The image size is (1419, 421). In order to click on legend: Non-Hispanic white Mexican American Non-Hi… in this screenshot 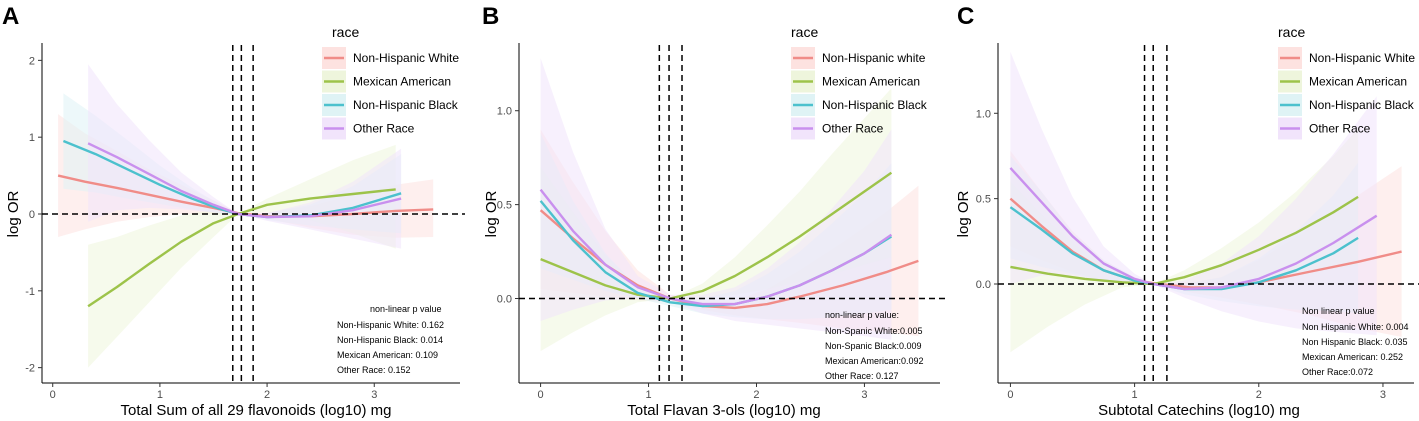, I will do `click(859, 93)`.